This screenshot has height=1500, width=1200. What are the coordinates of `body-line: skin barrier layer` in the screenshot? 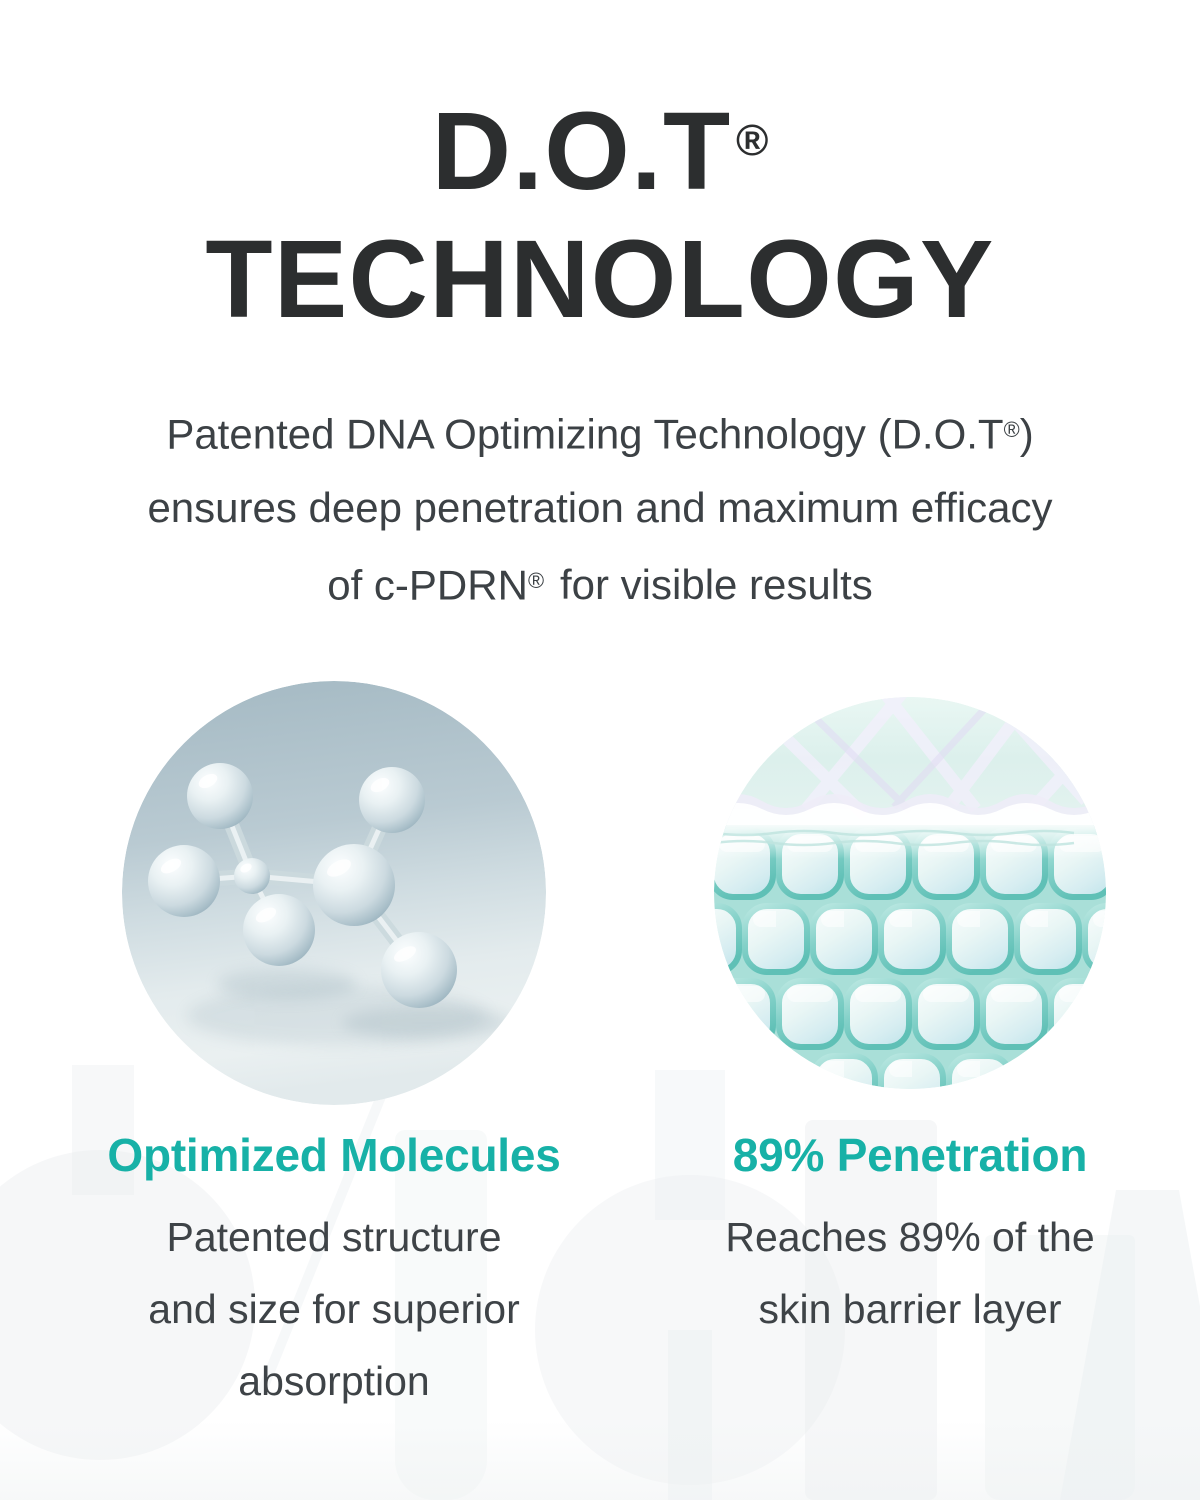 It's located at (910, 1309).